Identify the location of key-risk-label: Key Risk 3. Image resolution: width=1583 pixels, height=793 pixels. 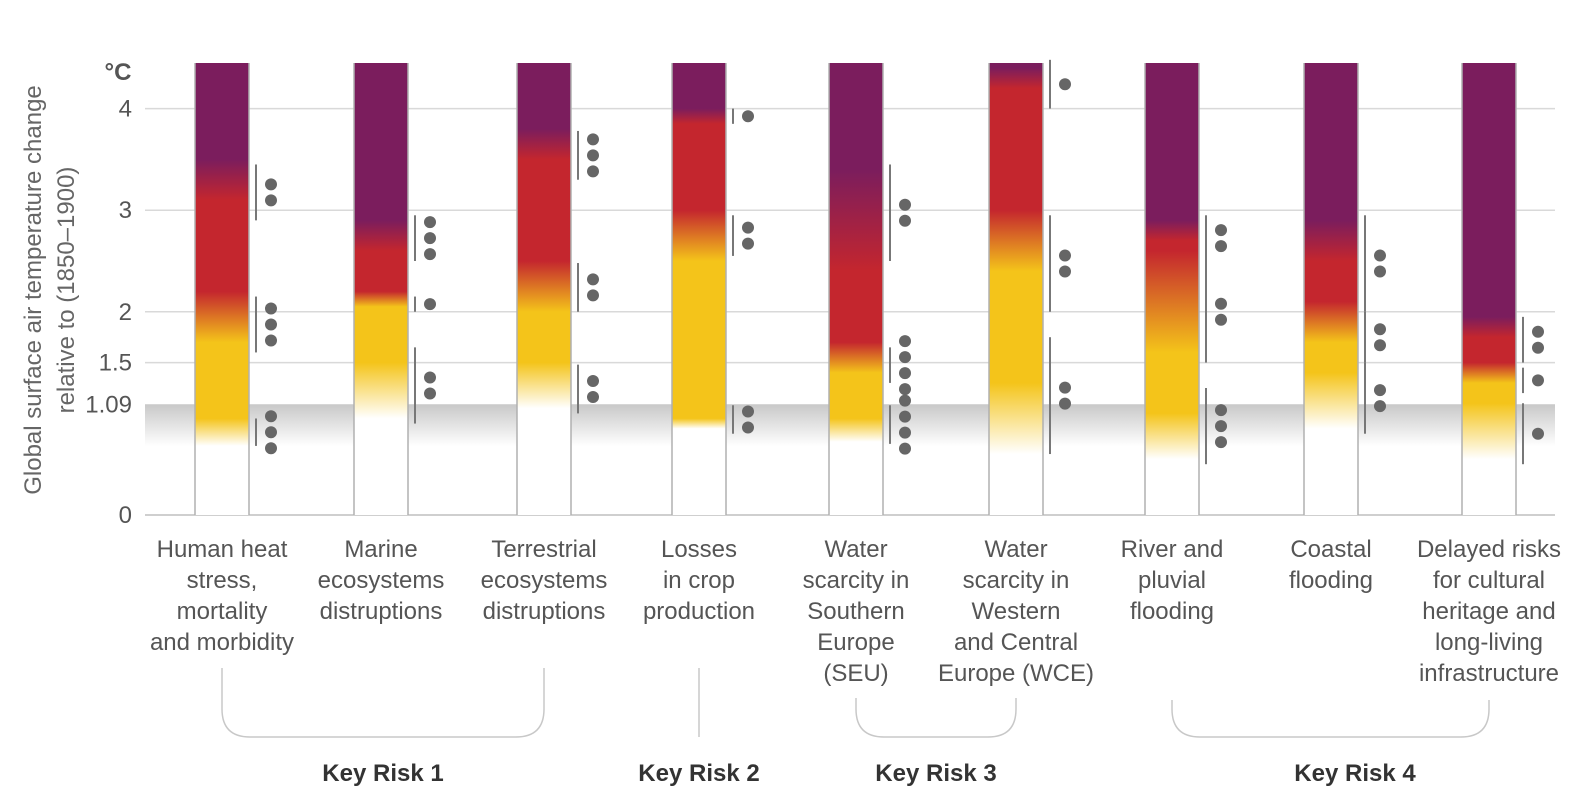
(935, 773).